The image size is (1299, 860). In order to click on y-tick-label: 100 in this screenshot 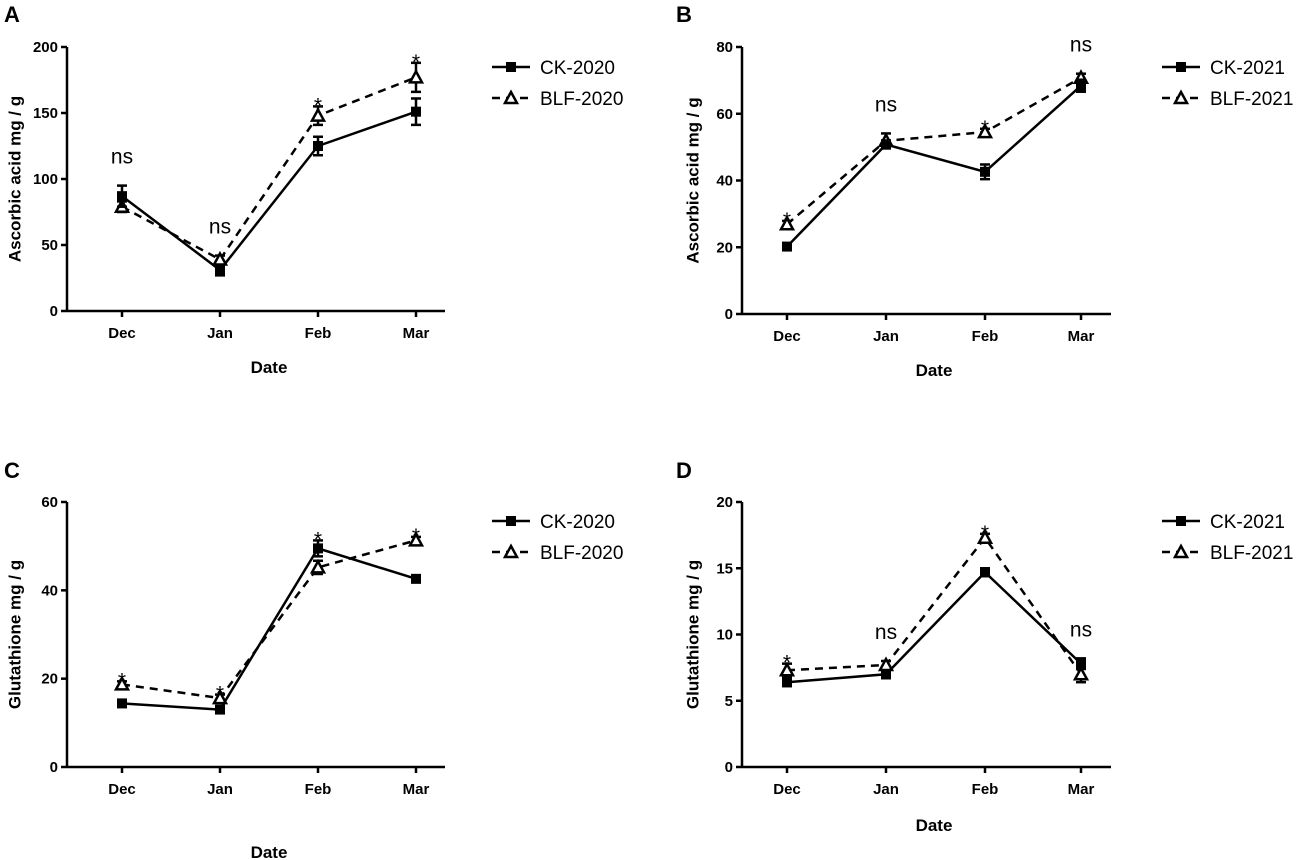, I will do `click(45, 179)`.